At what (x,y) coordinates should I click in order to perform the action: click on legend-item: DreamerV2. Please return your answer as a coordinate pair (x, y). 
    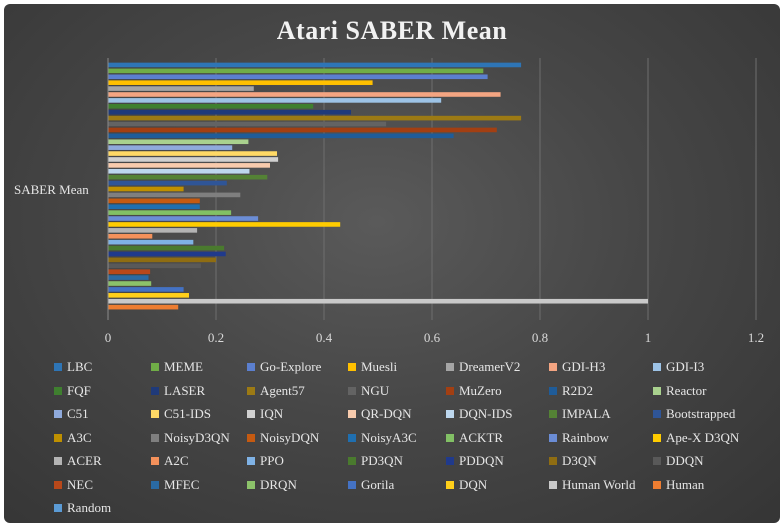
    Looking at the image, I should click on (483, 367).